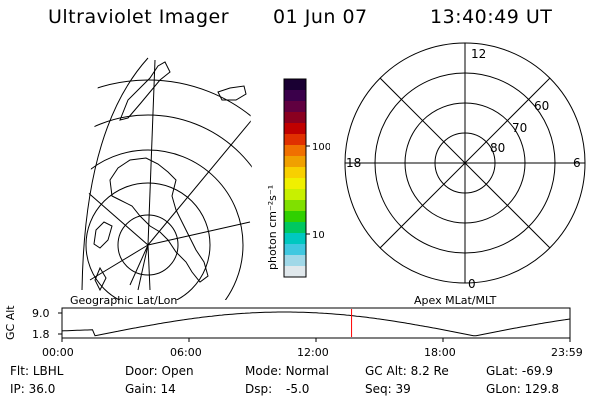 Image resolution: width=600 pixels, height=400 pixels. Describe the element at coordinates (541, 106) in the screenshot. I see `mlat-label-60: 60` at that location.